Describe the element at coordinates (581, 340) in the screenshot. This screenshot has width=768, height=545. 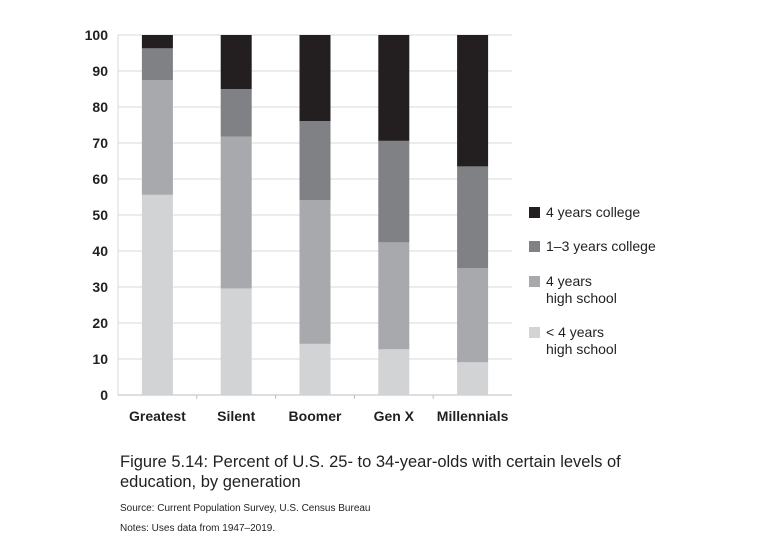
I see `legend-label: < 4 years high school` at that location.